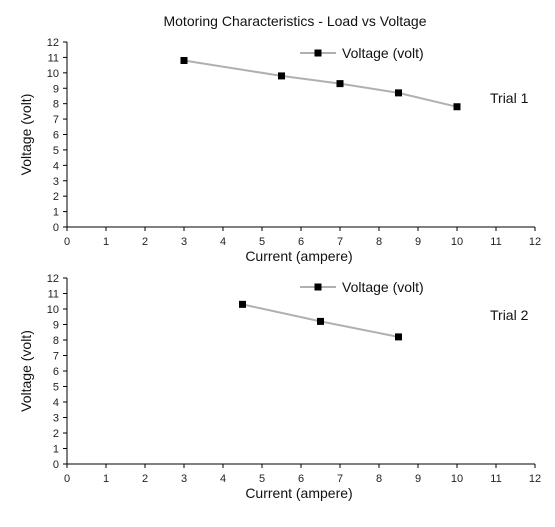 This screenshot has height=527, width=555. What do you see at coordinates (320, 83) in the screenshot?
I see `series-line` at bounding box center [320, 83].